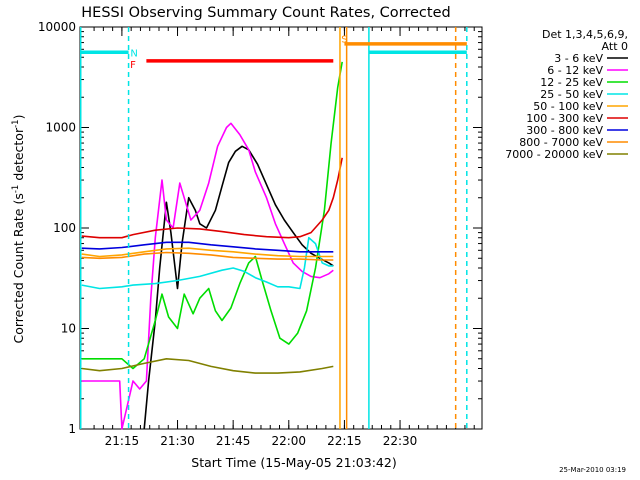 This screenshot has height=480, width=640. Describe the element at coordinates (578, 58) in the screenshot. I see `legend-label-0: 3 - 6 keV` at that location.